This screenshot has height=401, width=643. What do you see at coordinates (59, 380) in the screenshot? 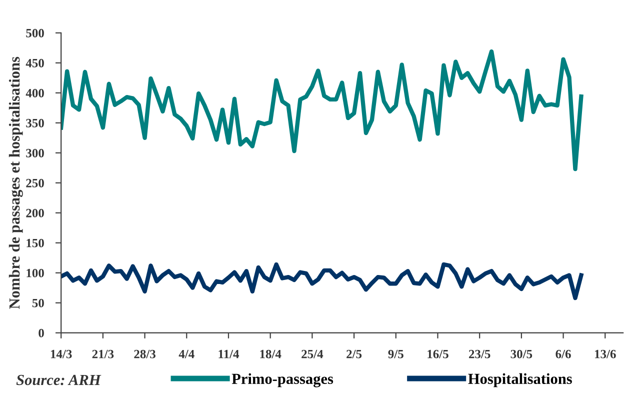
I see `source-note: Source: ARH` at bounding box center [59, 380].